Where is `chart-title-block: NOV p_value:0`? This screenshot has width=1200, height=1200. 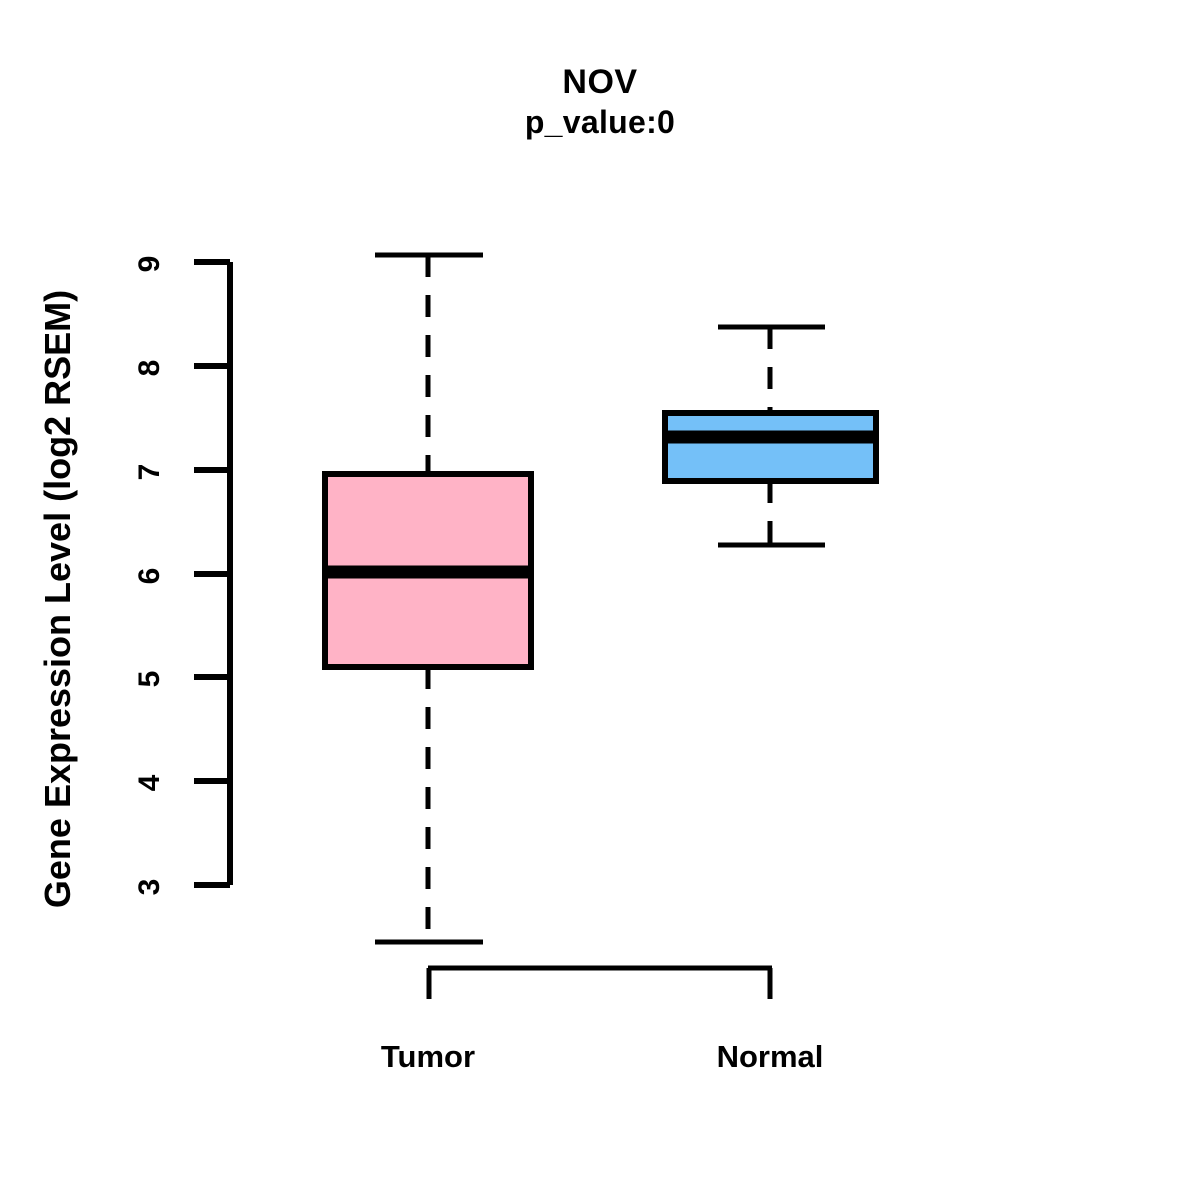 chart-title-block: NOV p_value:0 is located at coordinates (600, 102).